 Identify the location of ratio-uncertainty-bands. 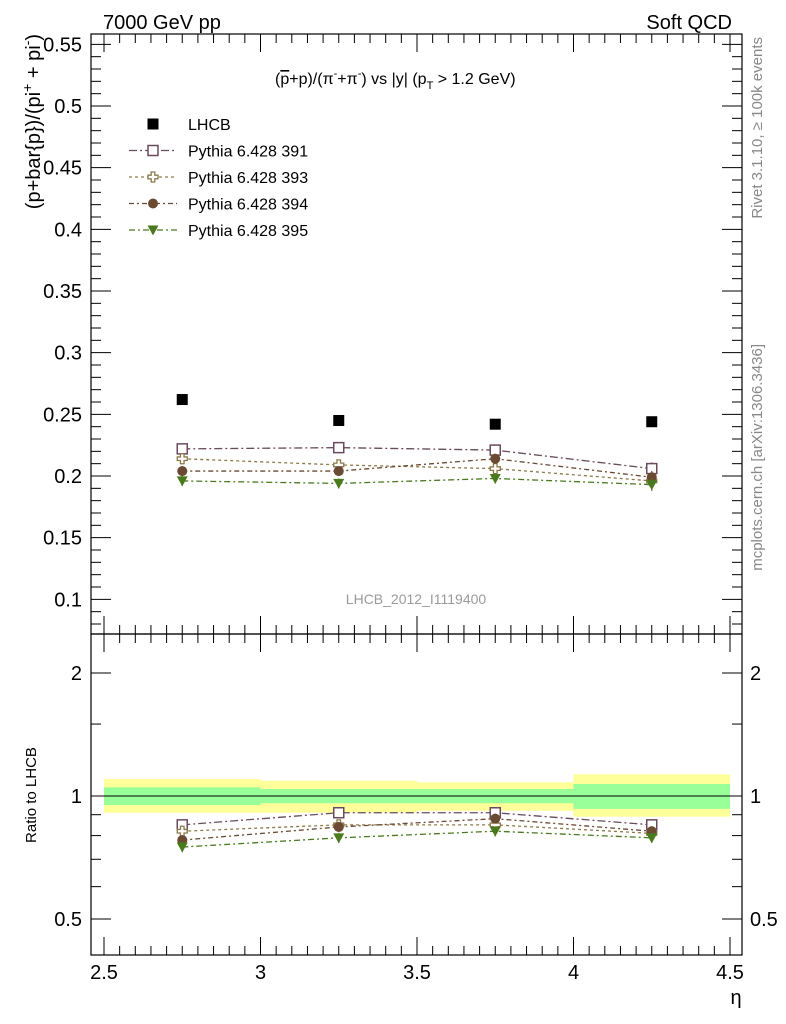
(417, 795).